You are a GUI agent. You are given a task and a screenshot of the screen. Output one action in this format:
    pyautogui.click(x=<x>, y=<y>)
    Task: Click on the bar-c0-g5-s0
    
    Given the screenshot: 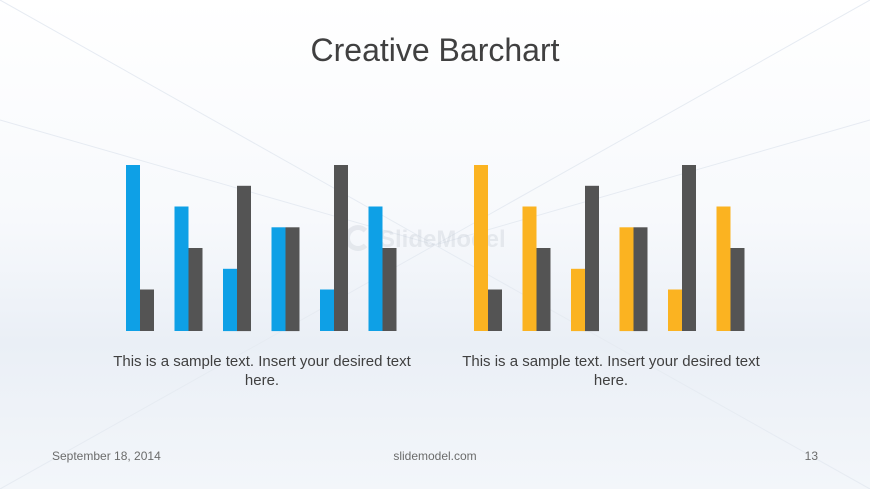 What is the action you would take?
    pyautogui.click(x=375, y=268)
    